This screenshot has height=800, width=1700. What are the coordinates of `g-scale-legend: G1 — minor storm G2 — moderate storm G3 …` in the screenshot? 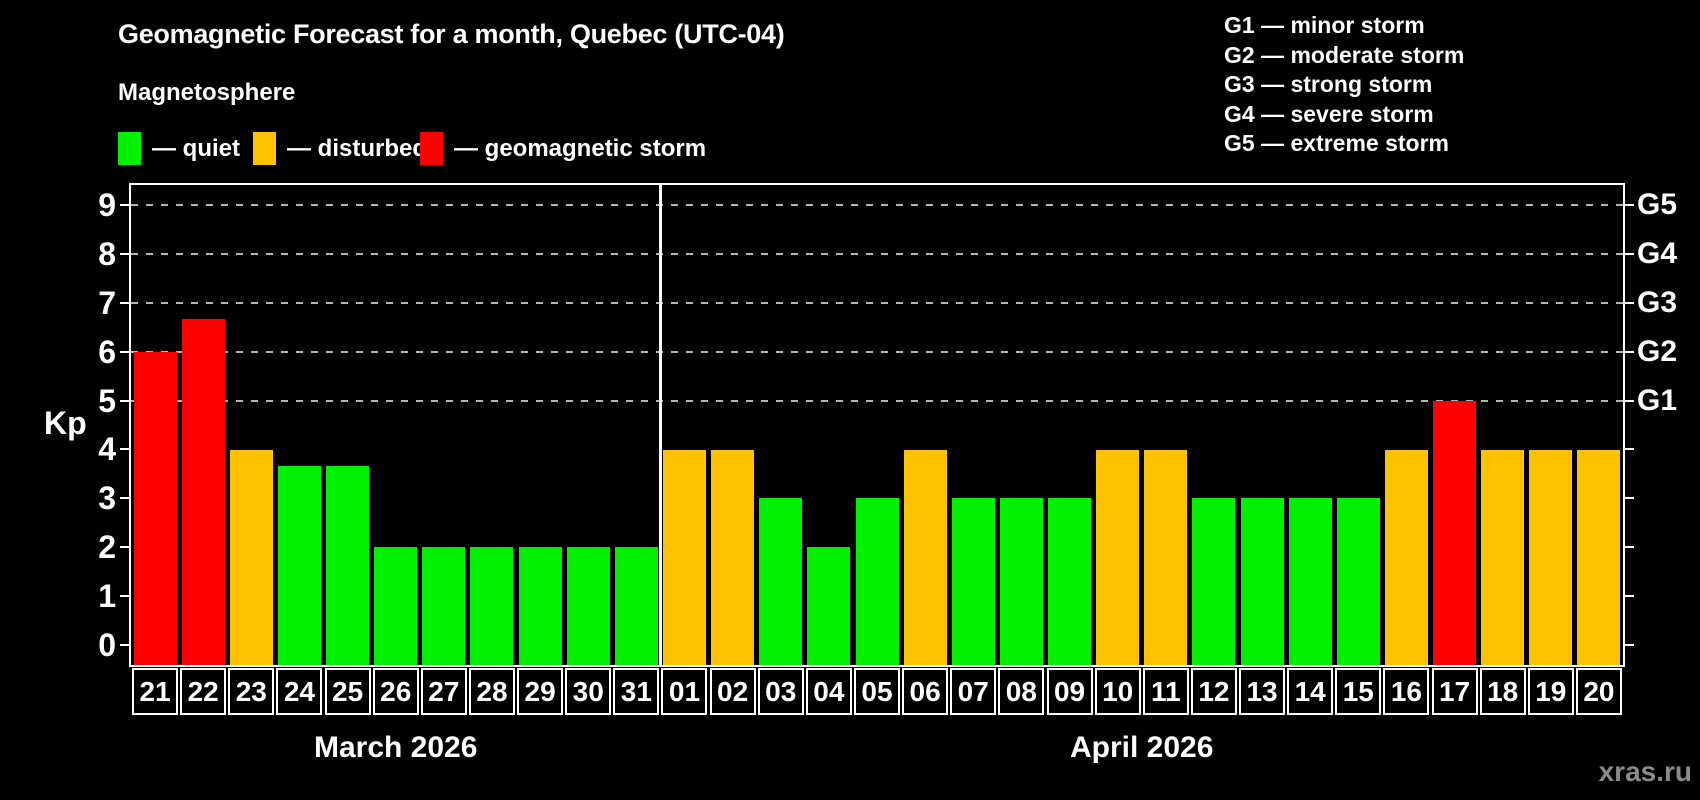 It's located at (1344, 85).